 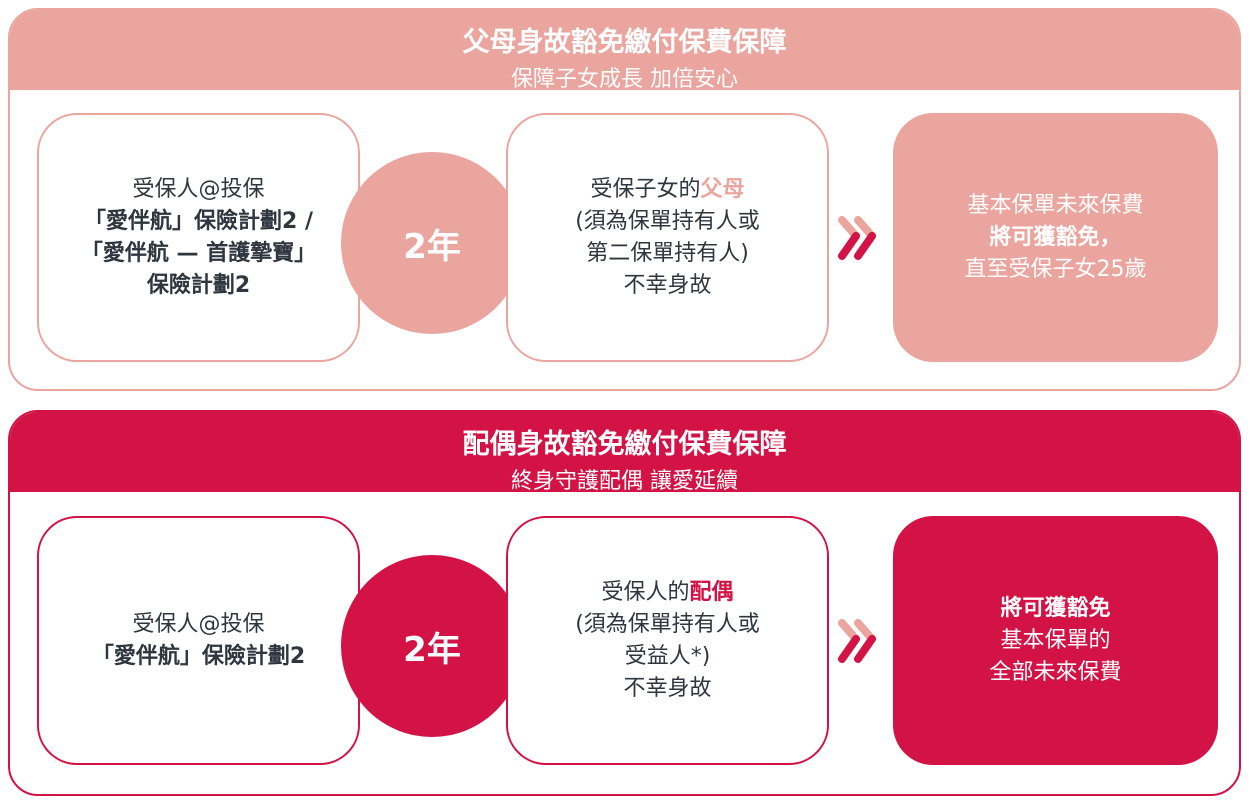 What do you see at coordinates (198, 253) in the screenshot?
I see `card-line: 「愛伴航 — 首護摯寶」` at bounding box center [198, 253].